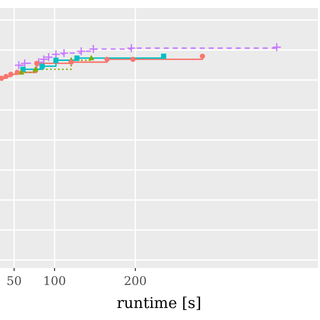  Describe the element at coordinates (135, 281) in the screenshot. I see `x-tick-label: 200` at that location.